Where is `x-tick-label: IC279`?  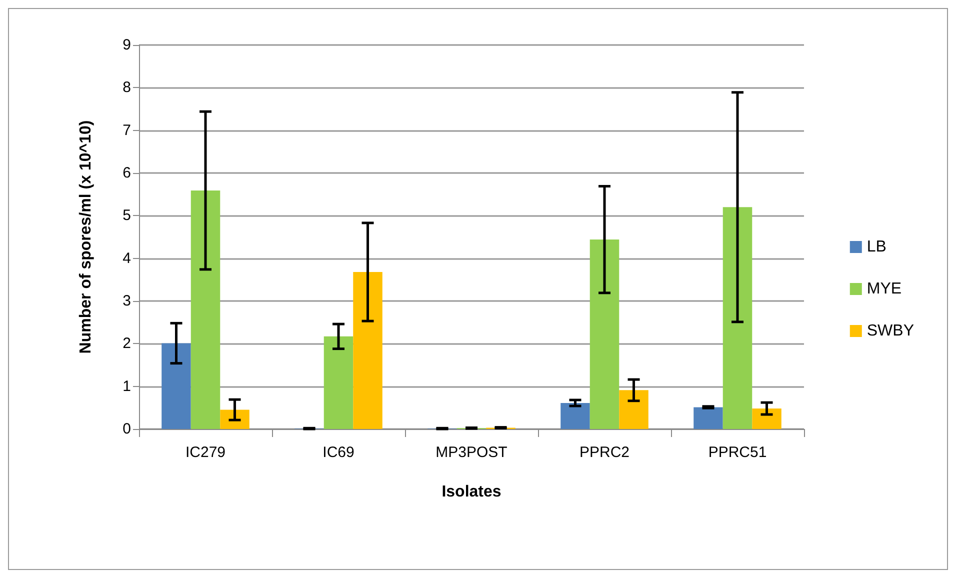 x-tick-label: IC279 is located at coordinates (205, 452).